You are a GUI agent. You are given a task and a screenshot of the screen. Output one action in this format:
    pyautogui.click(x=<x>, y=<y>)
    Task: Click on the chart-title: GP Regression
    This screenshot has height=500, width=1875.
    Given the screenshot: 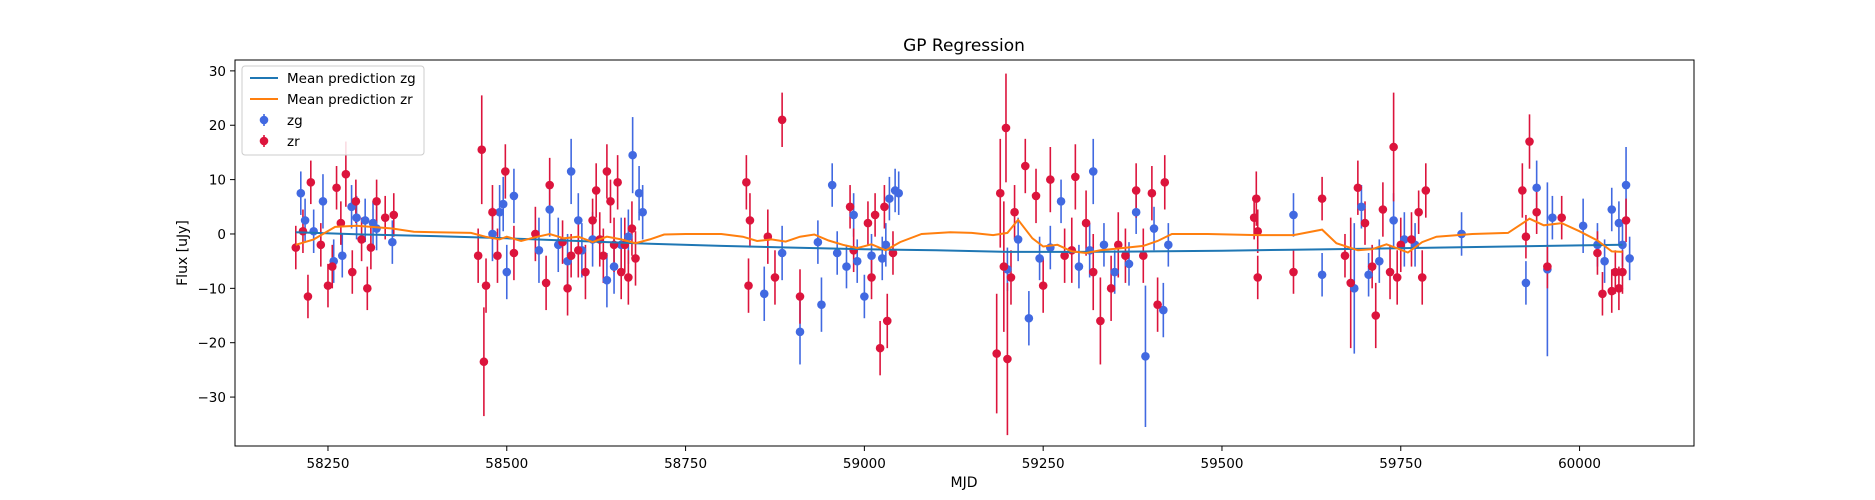 What is the action you would take?
    pyautogui.click(x=964, y=46)
    